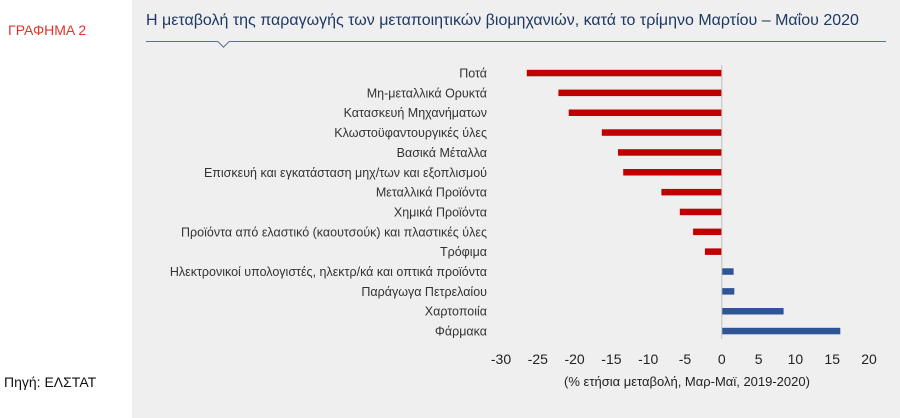 This screenshot has width=900, height=418. I want to click on category-label: Βασικά Μέταλλα, so click(442, 153).